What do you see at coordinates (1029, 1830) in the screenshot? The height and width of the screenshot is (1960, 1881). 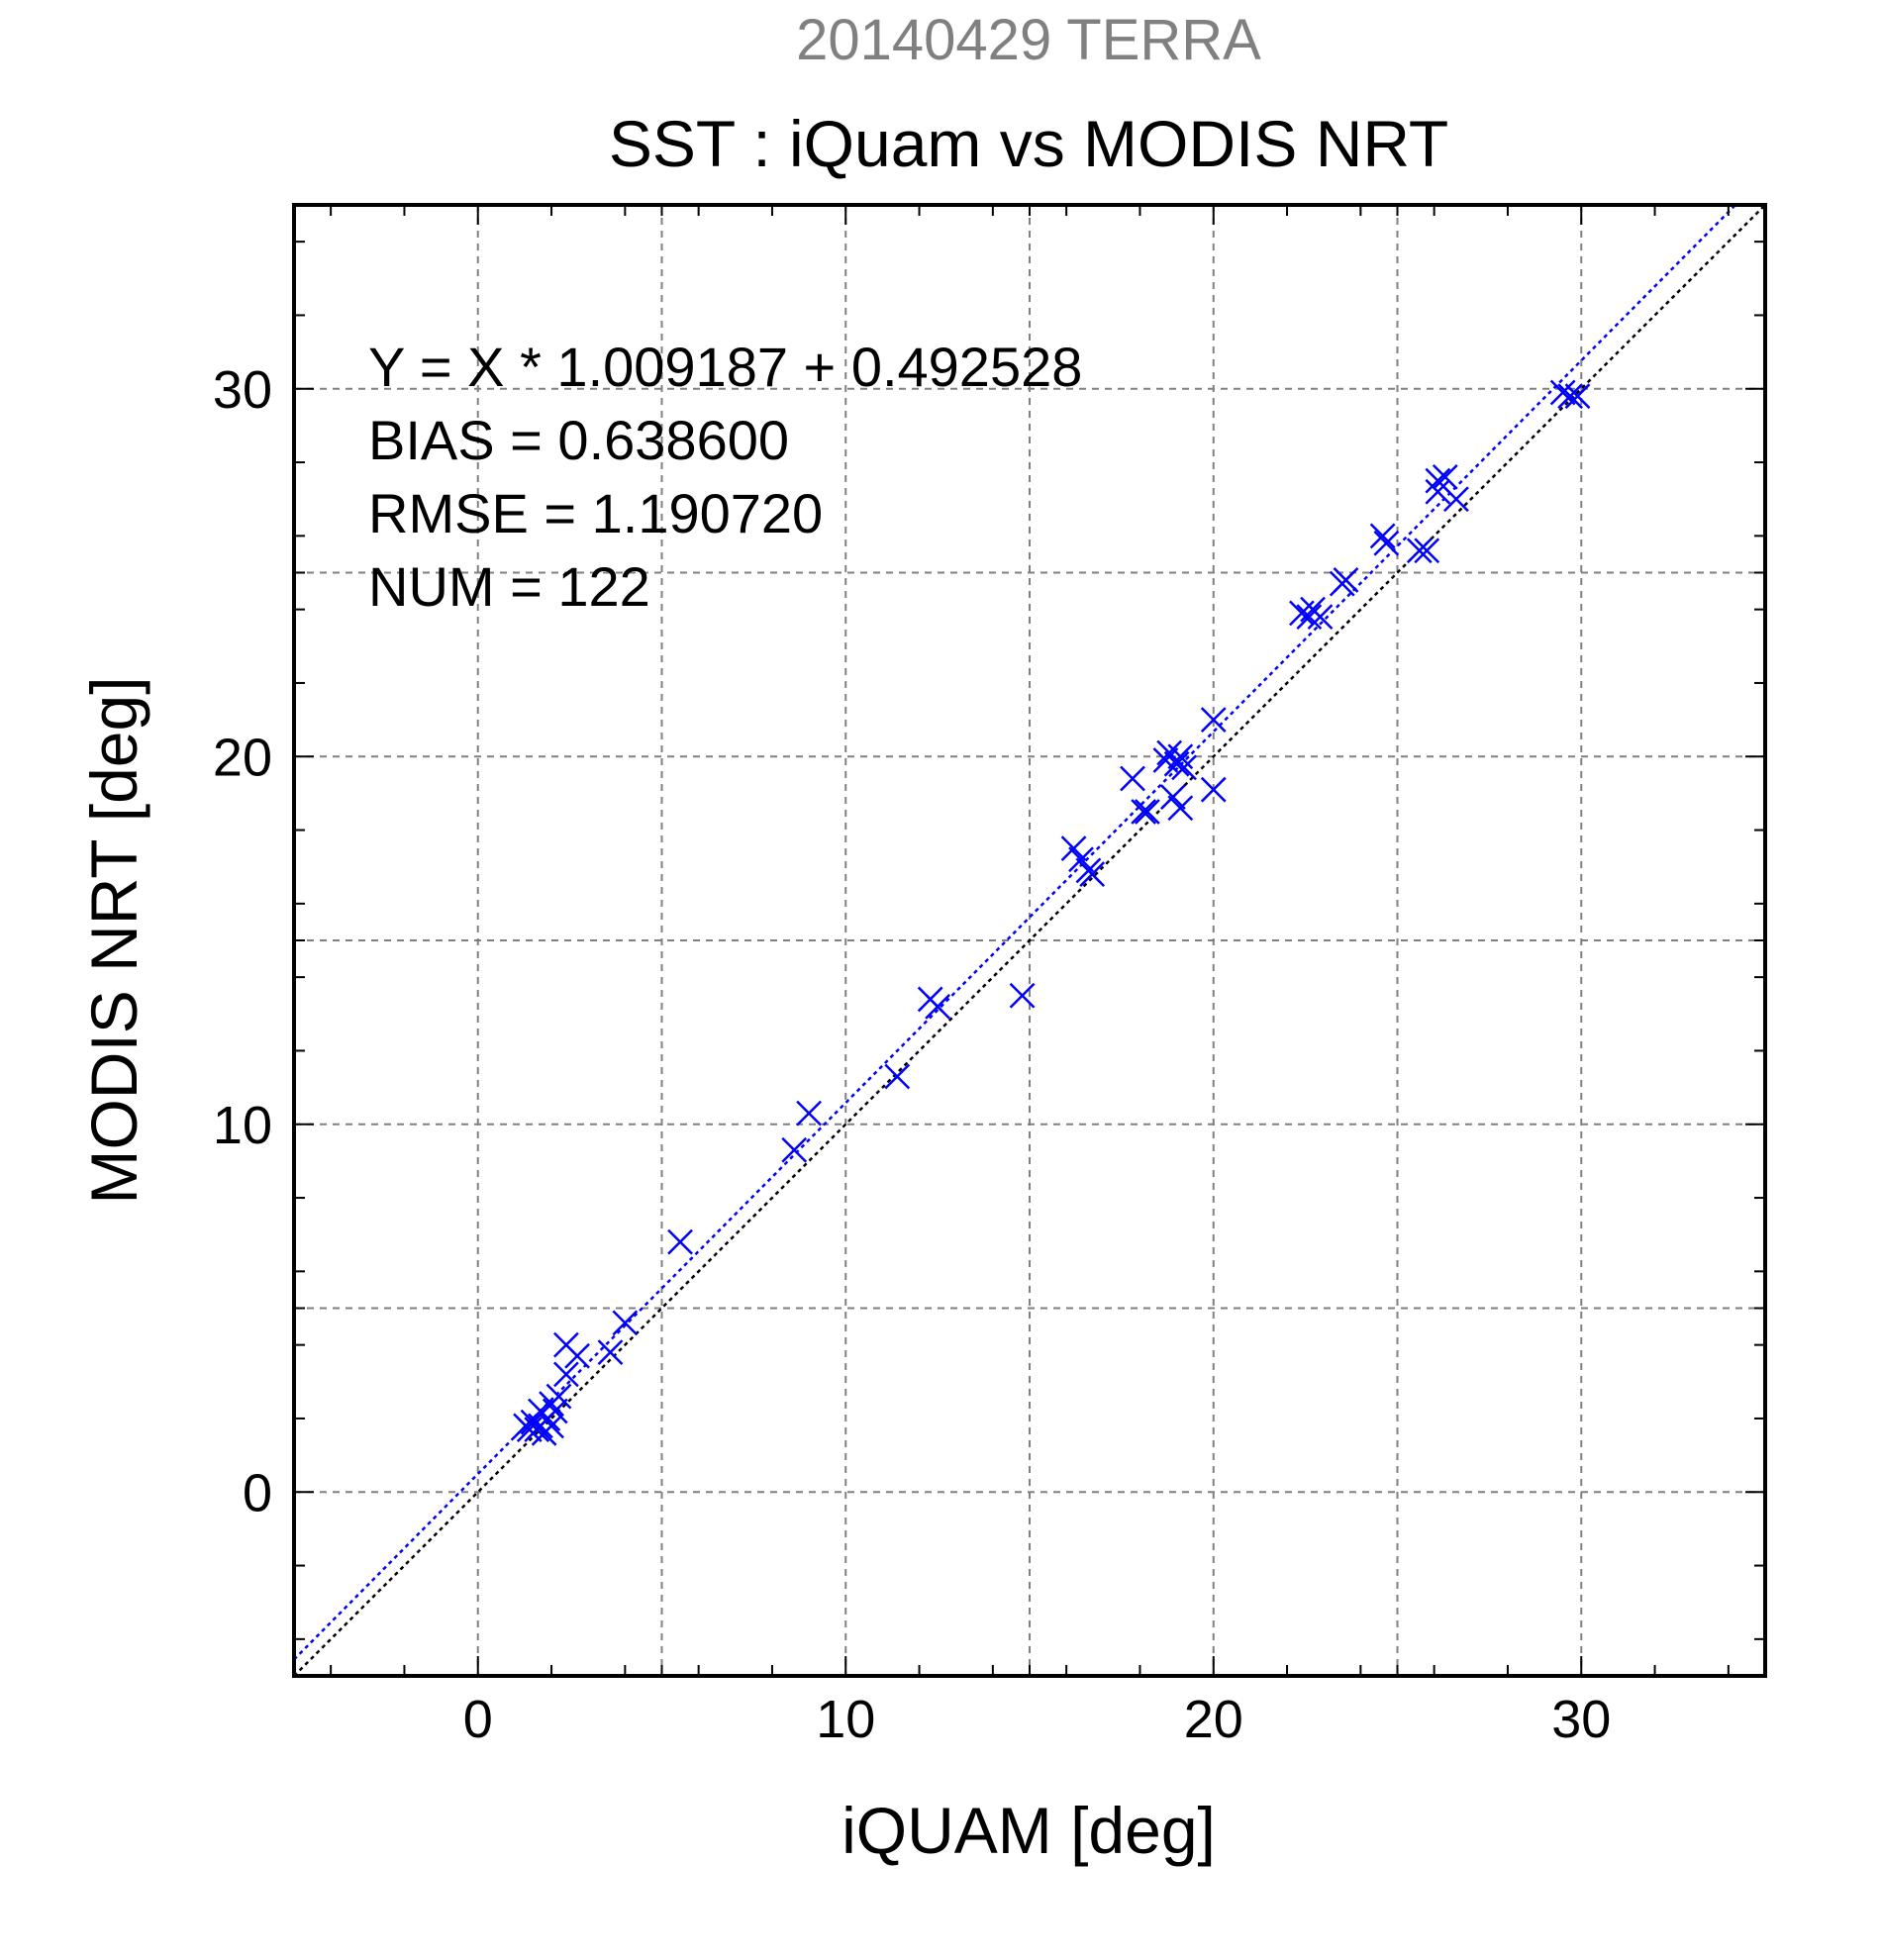 I see `x-axis-label: iQUAM [deg]` at bounding box center [1029, 1830].